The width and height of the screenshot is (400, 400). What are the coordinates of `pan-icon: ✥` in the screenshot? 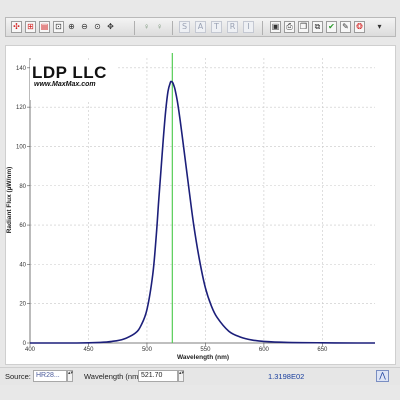 It's located at (110, 26).